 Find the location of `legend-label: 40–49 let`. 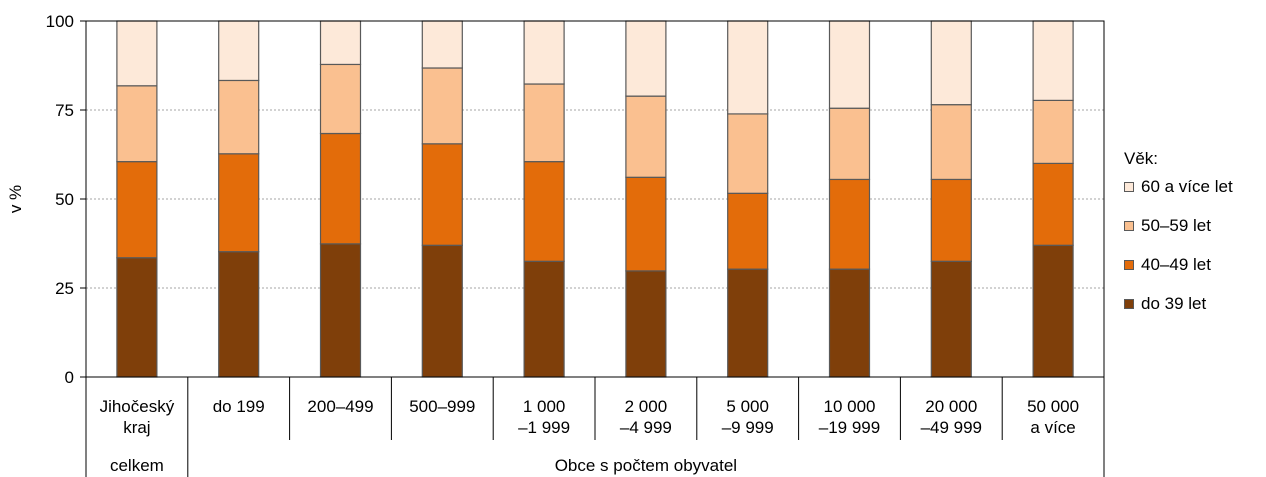

legend-label: 40–49 let is located at coordinates (1176, 264).